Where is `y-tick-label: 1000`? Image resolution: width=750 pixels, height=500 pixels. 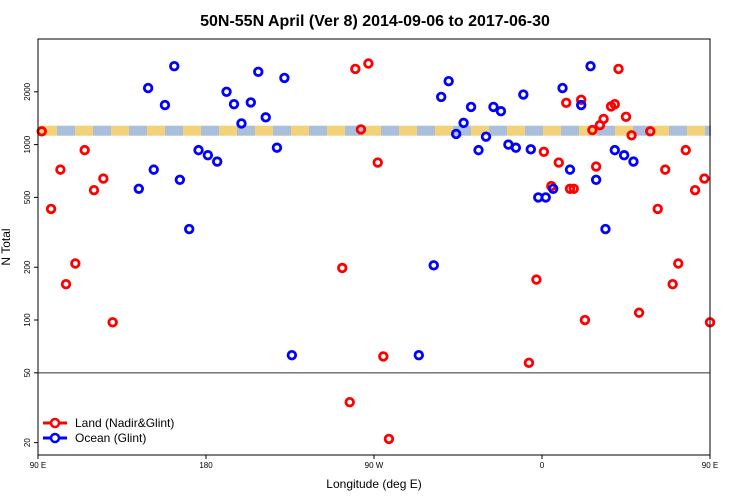 y-tick-label: 1000 is located at coordinates (27, 144).